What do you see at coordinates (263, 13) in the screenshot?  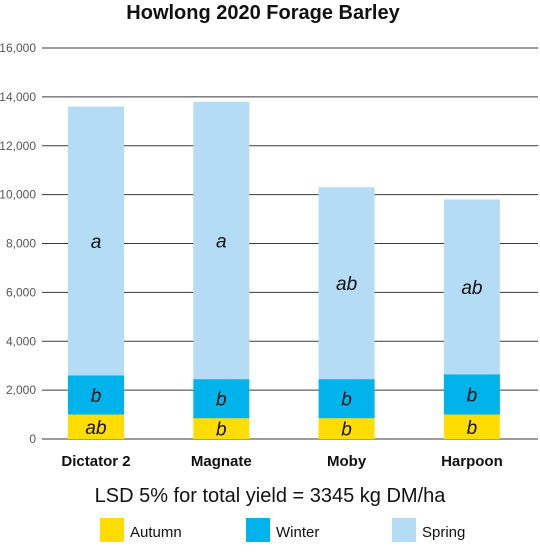 I see `chart-title: Howlong 2020 Forage Barley` at bounding box center [263, 13].